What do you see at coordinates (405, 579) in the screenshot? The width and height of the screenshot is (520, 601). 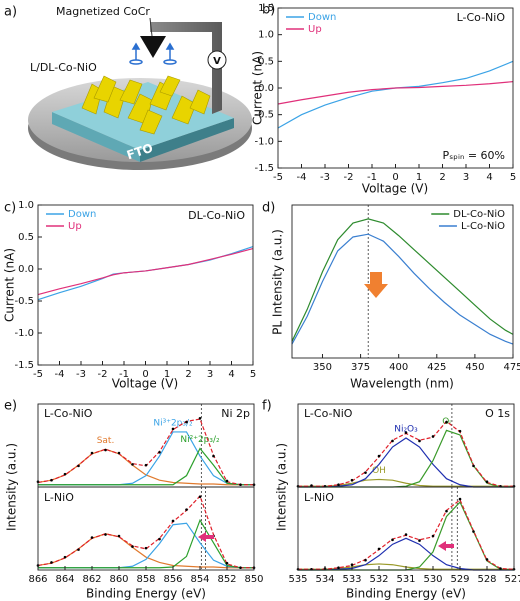 I see `x-tick-label: 531` at bounding box center [405, 579].